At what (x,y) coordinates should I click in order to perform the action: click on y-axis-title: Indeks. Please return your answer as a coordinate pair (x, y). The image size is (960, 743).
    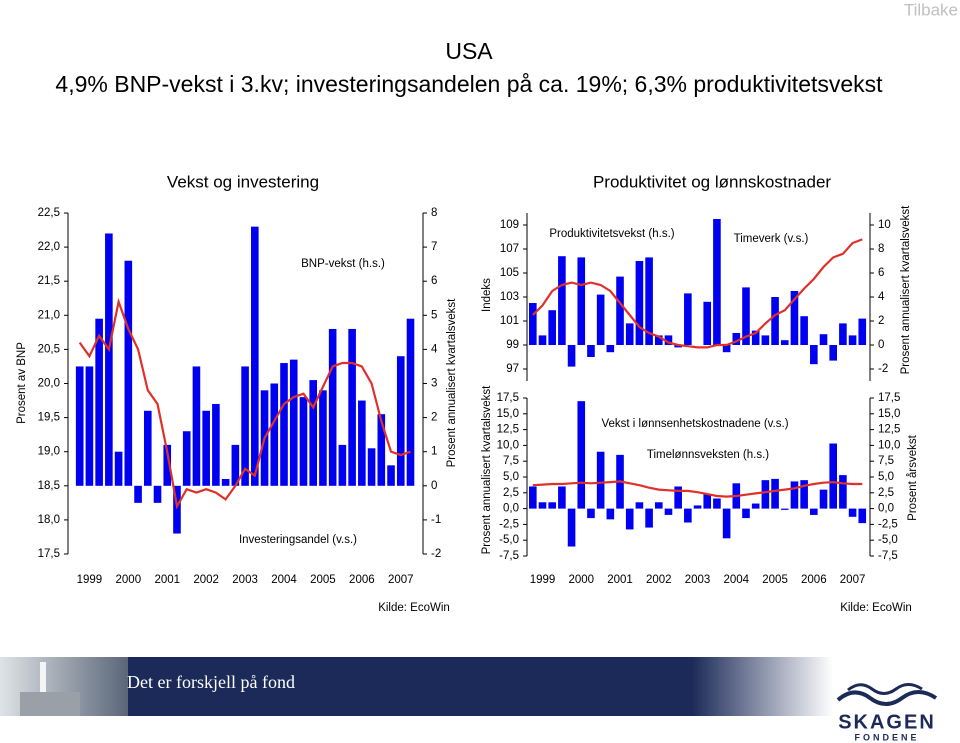
    Looking at the image, I should click on (487, 295).